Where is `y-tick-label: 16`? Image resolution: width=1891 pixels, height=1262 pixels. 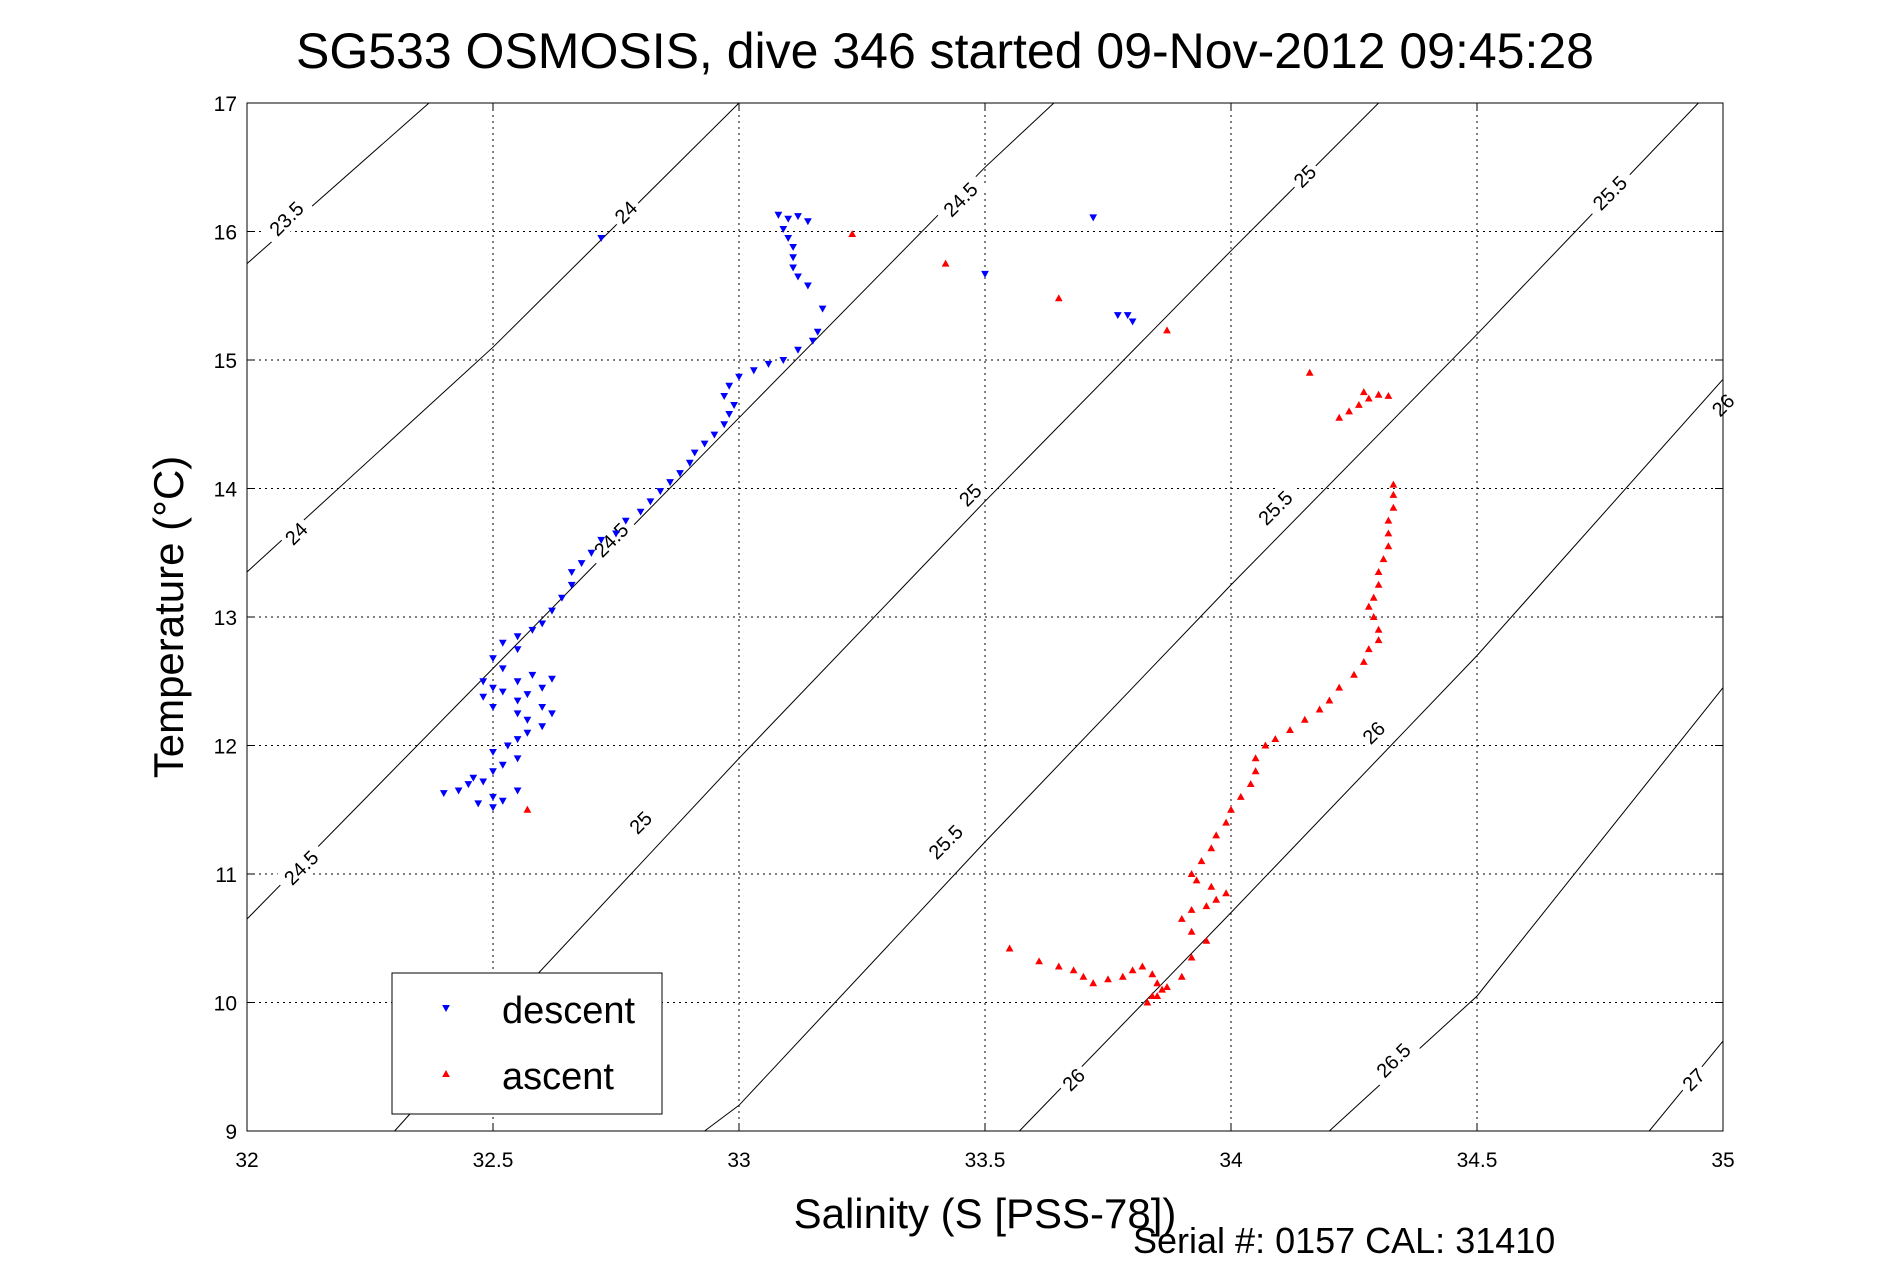 y-tick-label: 16 is located at coordinates (225, 233).